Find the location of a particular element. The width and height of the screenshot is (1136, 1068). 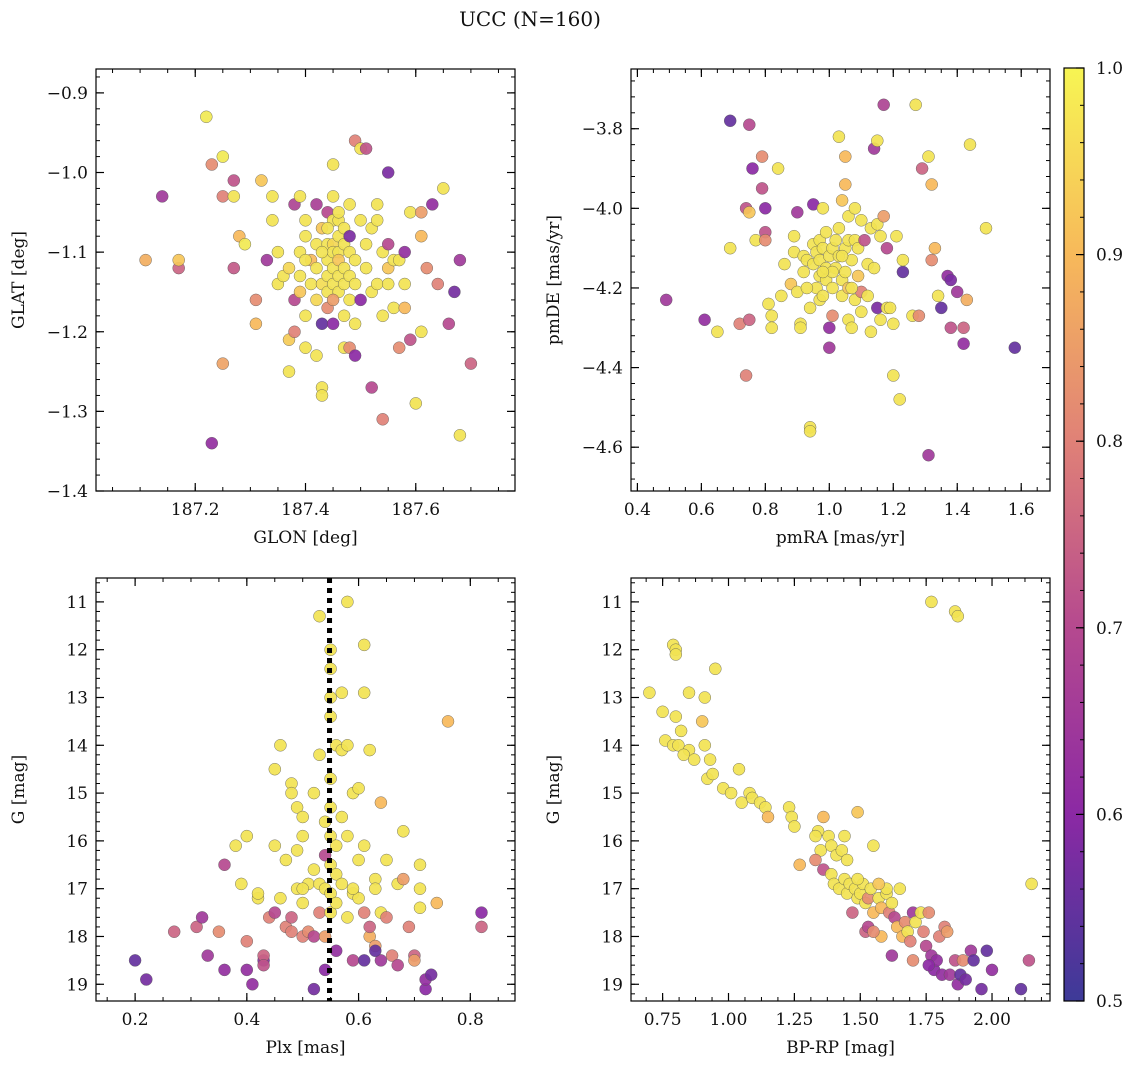

y-axis-label: G [mag] is located at coordinates (19, 789).